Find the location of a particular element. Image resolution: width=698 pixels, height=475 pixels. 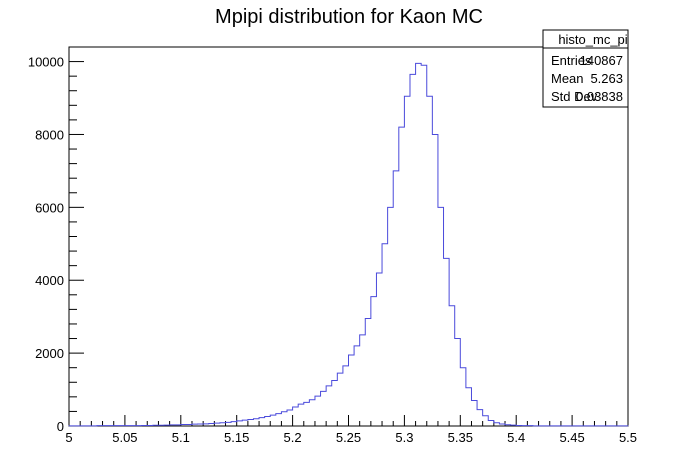

x-tick-label: 5.45 is located at coordinates (571, 437).